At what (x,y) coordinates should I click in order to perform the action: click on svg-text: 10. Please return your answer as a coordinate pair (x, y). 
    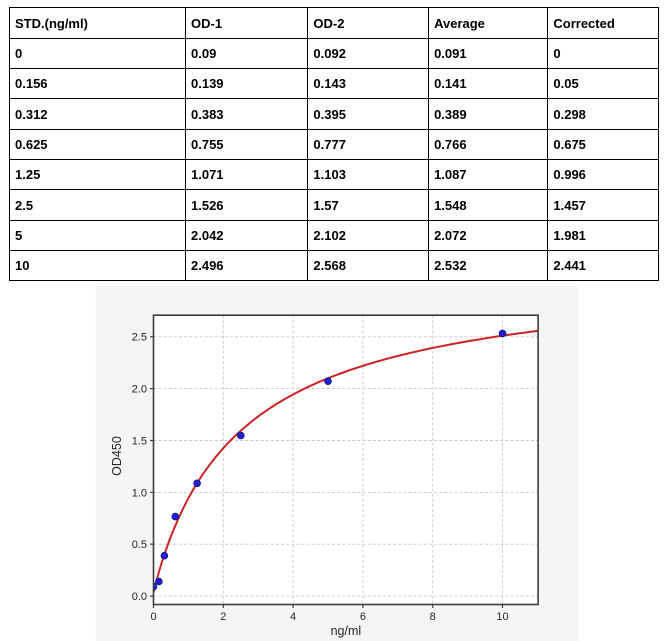
    Looking at the image, I should click on (502, 617).